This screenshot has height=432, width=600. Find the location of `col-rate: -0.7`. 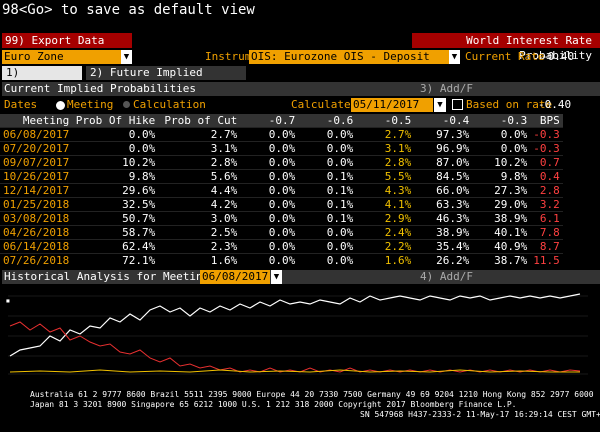

col-rate: -0.7 is located at coordinates (269, 121).